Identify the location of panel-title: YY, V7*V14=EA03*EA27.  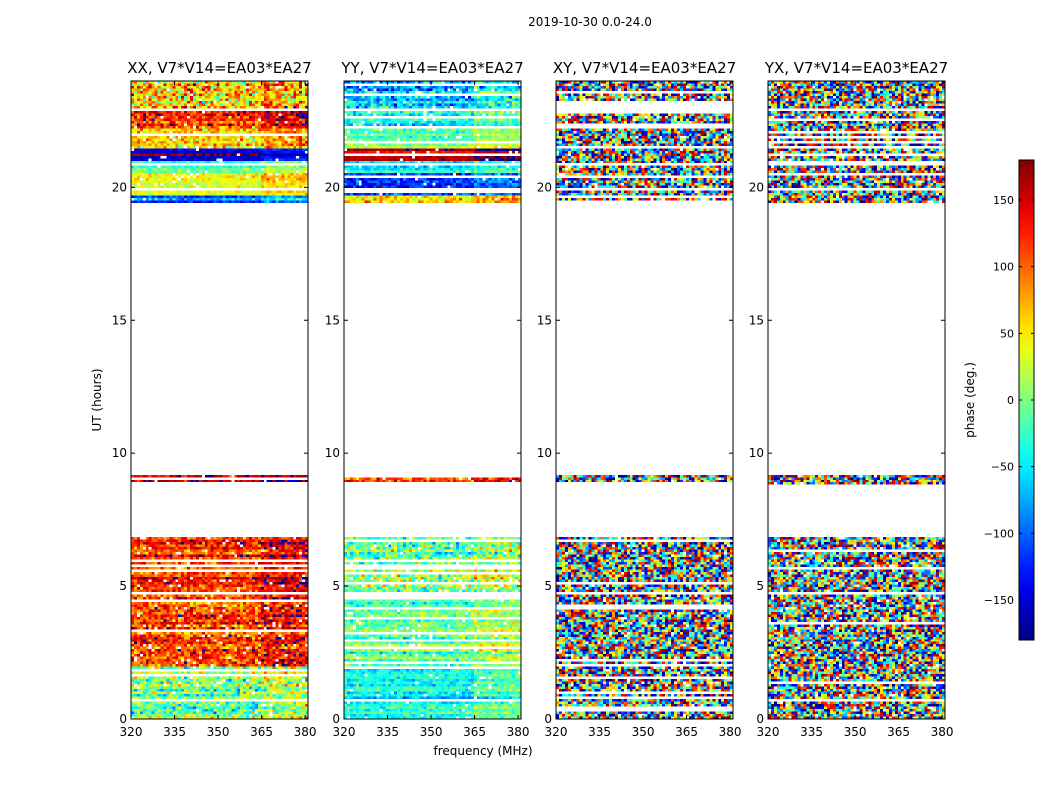
(431, 68).